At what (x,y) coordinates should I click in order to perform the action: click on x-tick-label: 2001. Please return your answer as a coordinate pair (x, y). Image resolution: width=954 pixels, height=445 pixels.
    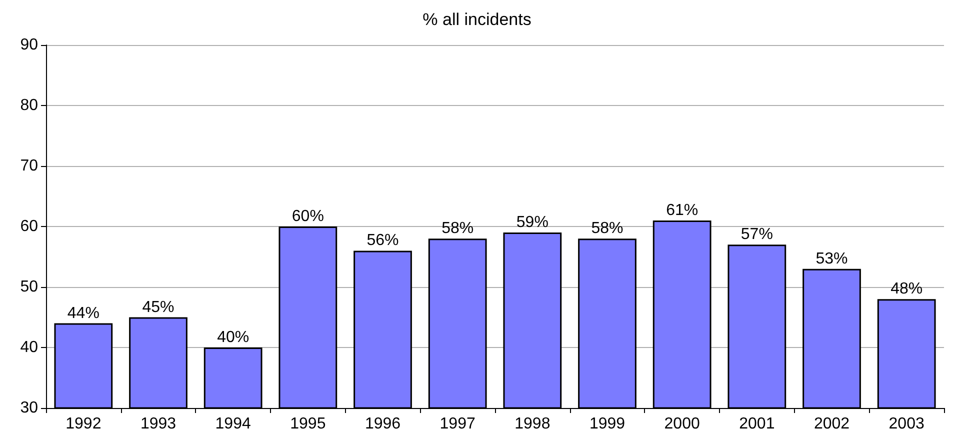
    Looking at the image, I should click on (757, 424).